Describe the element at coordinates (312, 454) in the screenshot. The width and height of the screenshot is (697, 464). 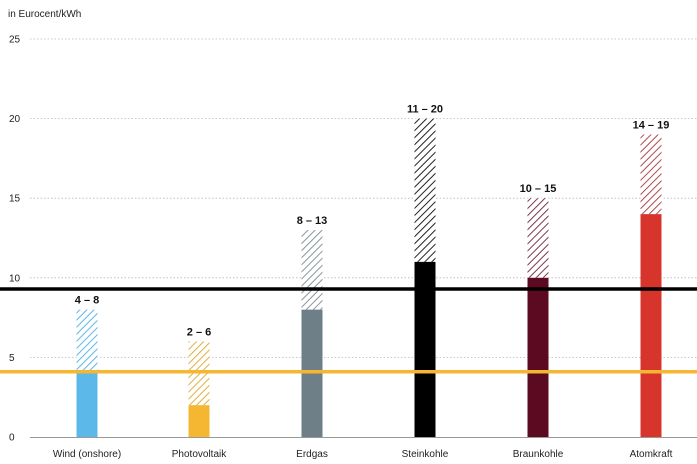
I see `category-label-2: Erdgas` at that location.